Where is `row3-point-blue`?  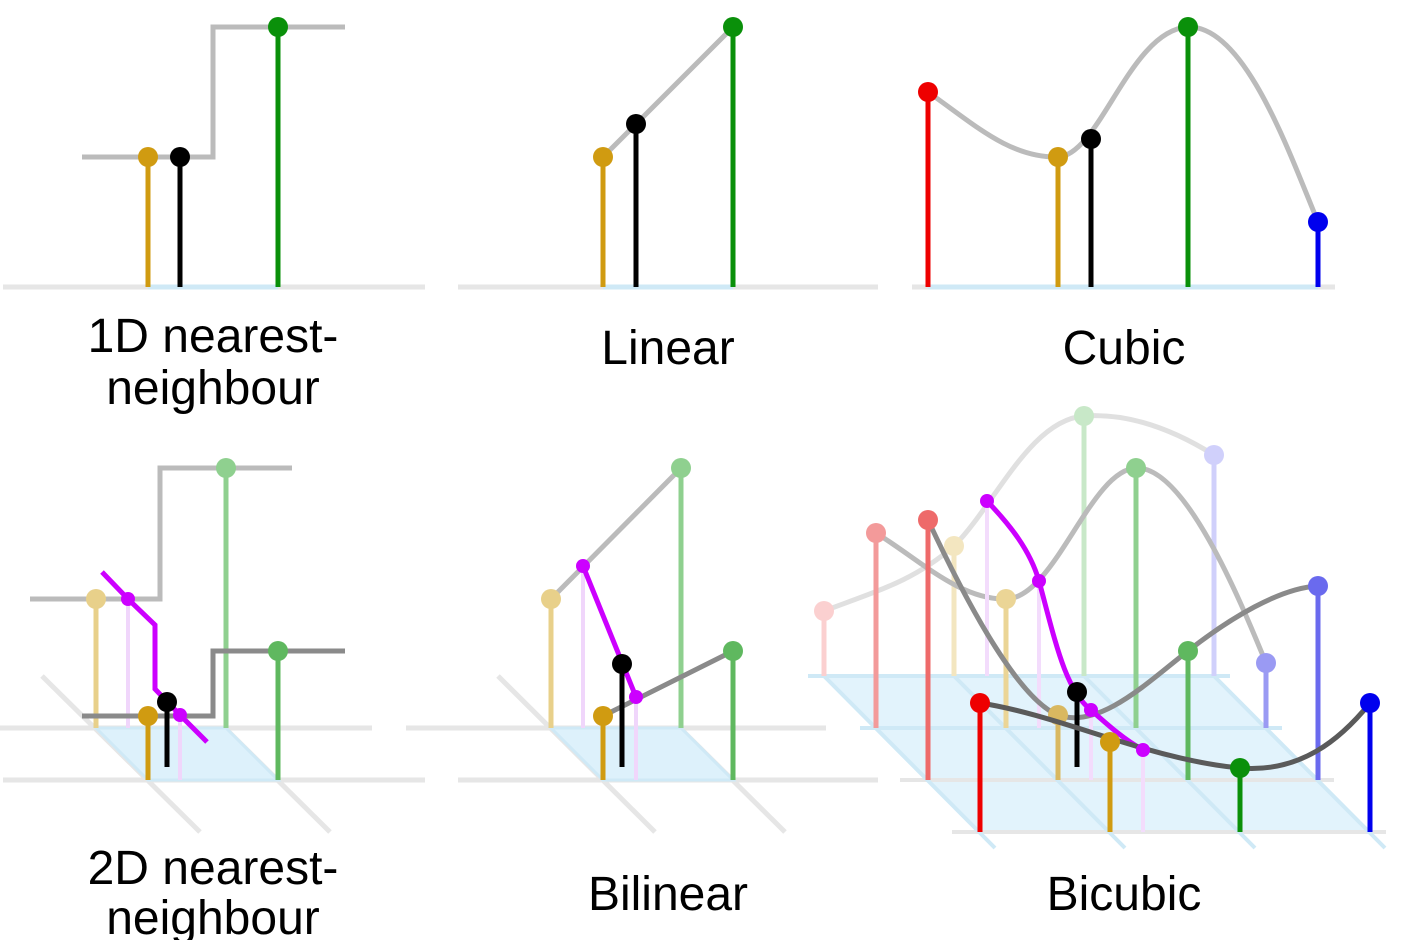 row3-point-blue is located at coordinates (1318, 586).